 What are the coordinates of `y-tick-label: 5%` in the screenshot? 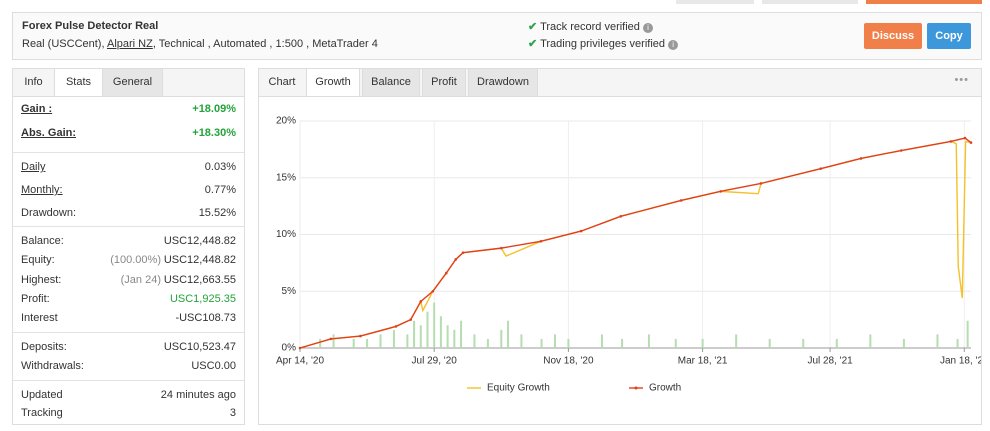 It's located at (289, 291).